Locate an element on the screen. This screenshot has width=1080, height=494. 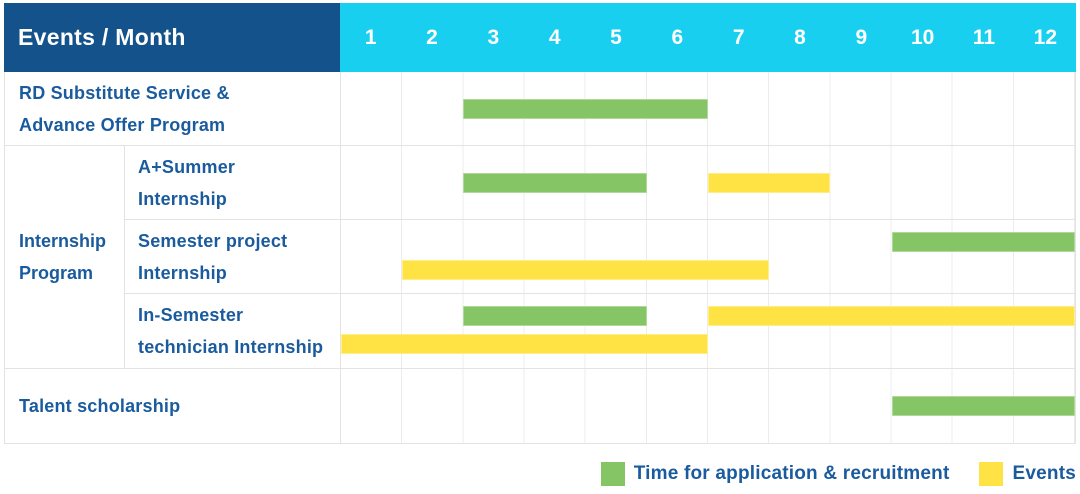
month-header-2: 2 is located at coordinates (432, 37).